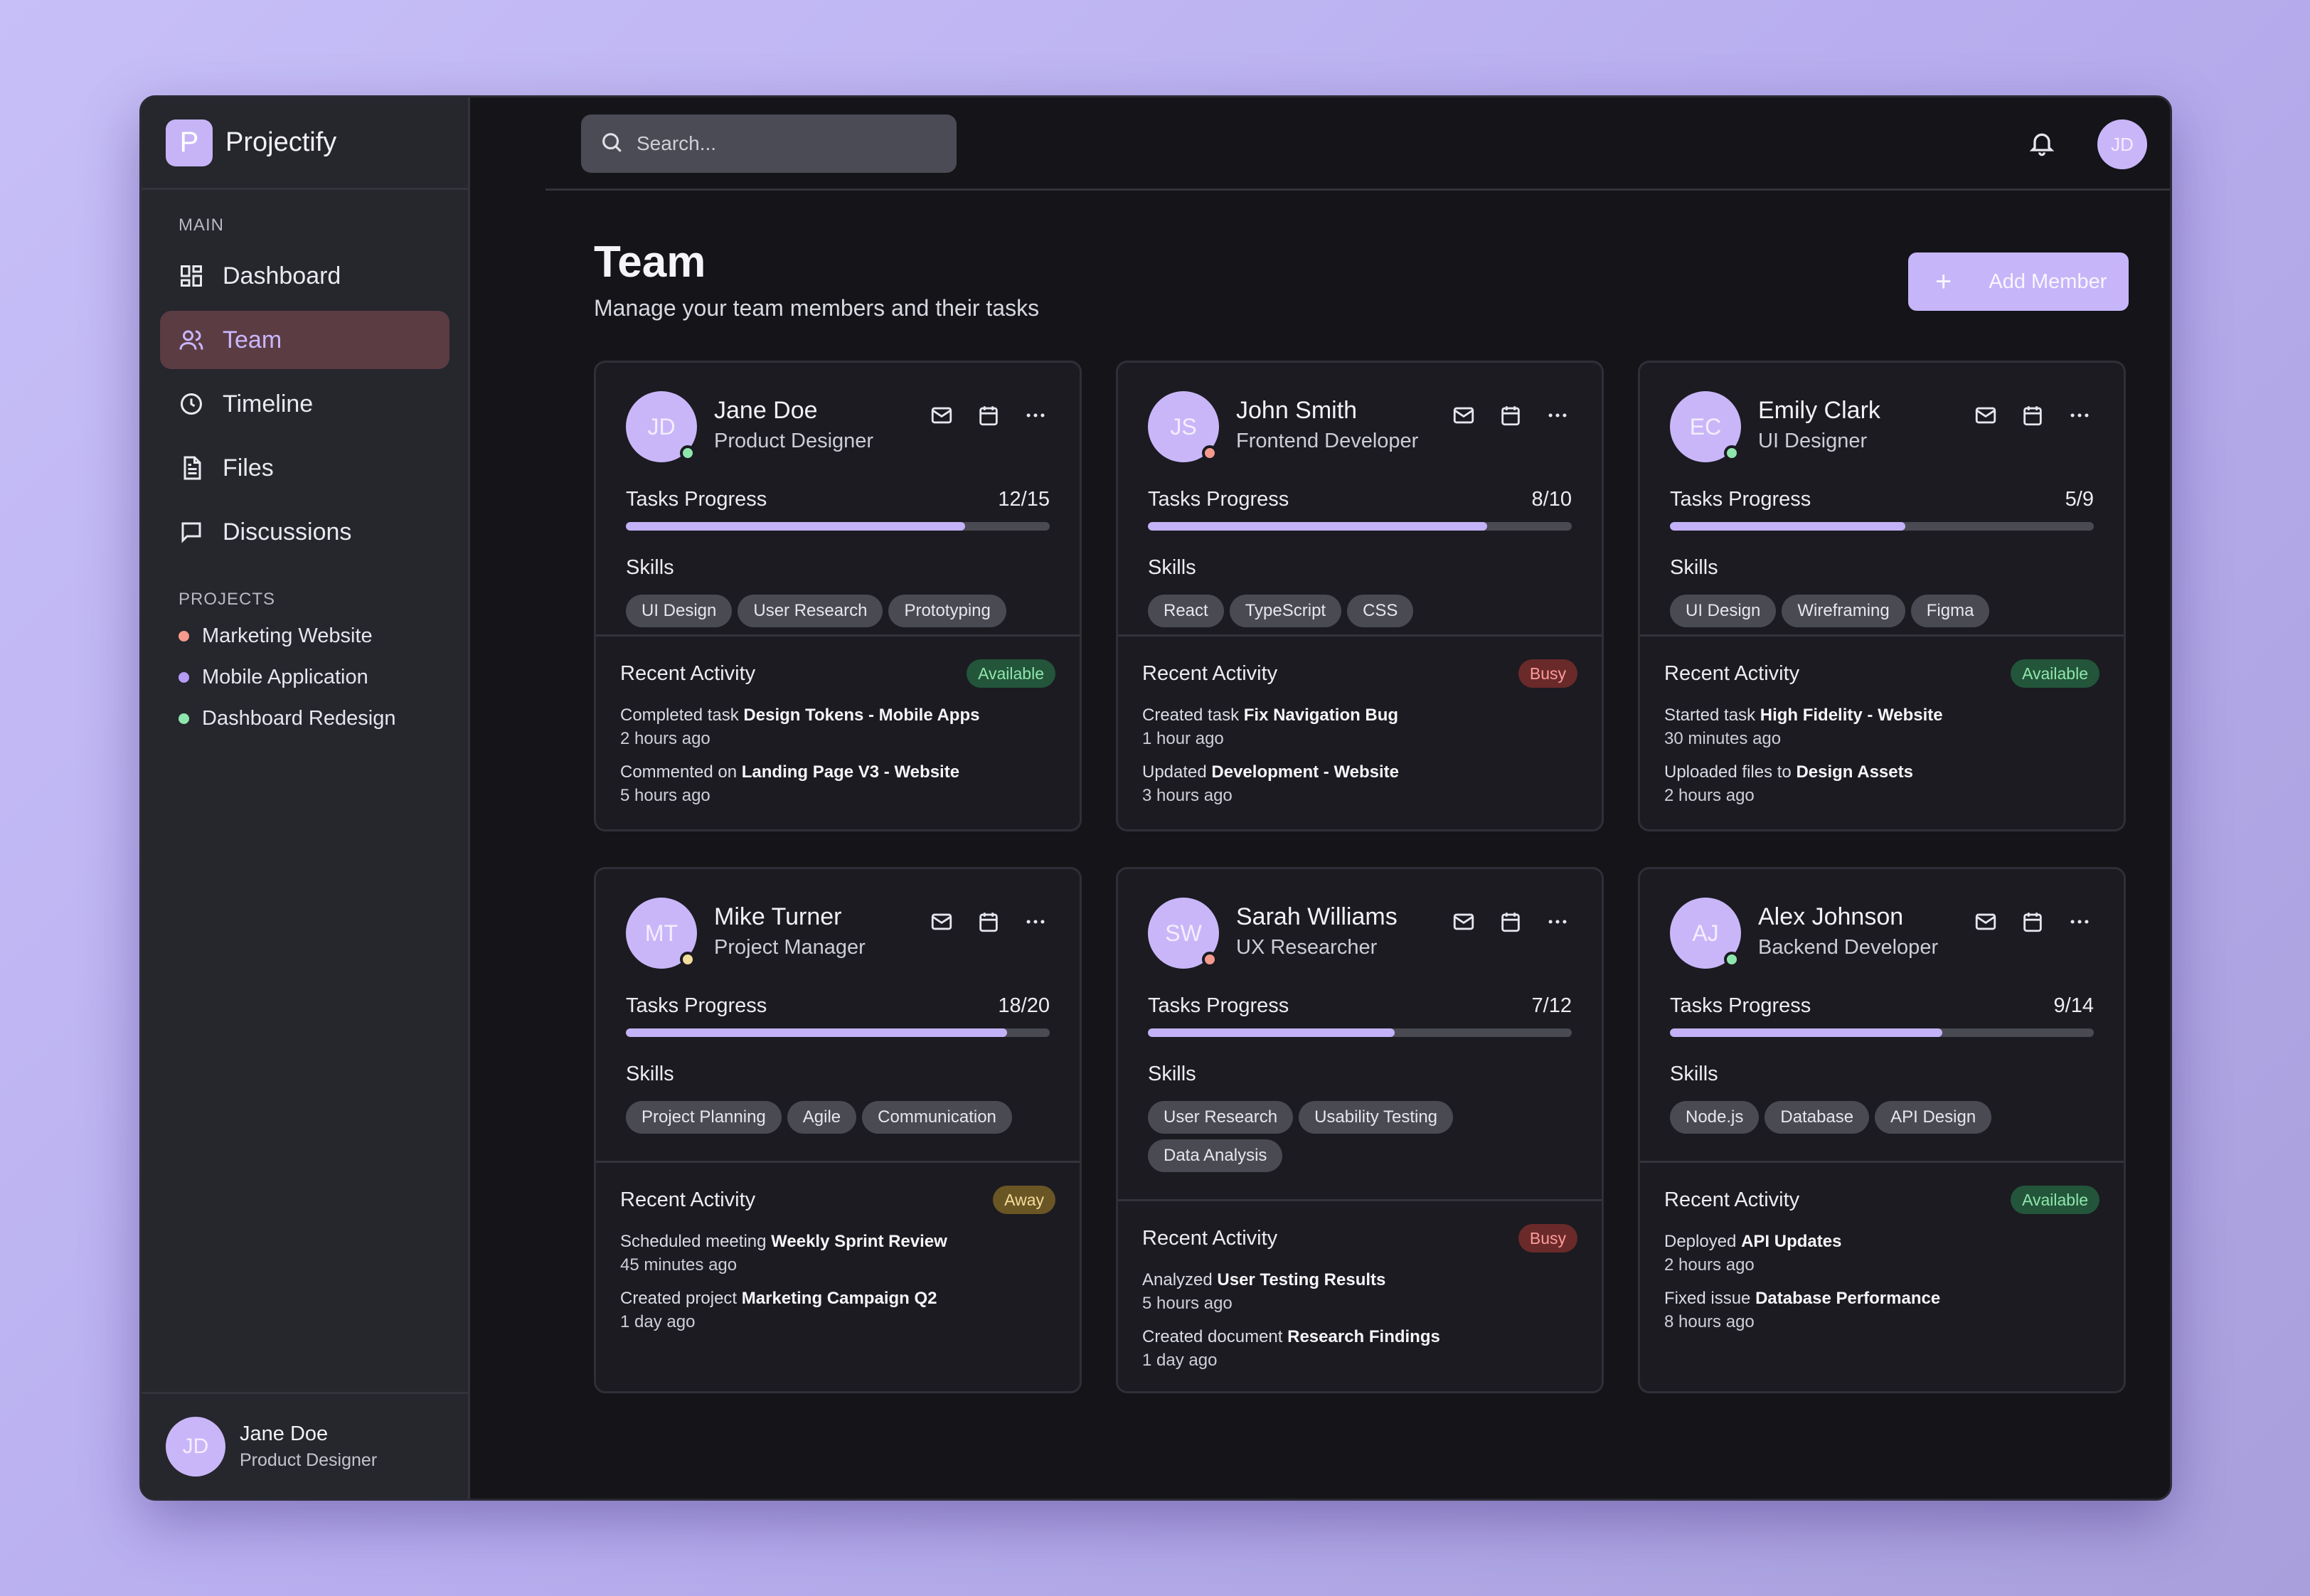  Describe the element at coordinates (1730, 772) in the screenshot. I see `activity-text: Uploaded files to` at that location.